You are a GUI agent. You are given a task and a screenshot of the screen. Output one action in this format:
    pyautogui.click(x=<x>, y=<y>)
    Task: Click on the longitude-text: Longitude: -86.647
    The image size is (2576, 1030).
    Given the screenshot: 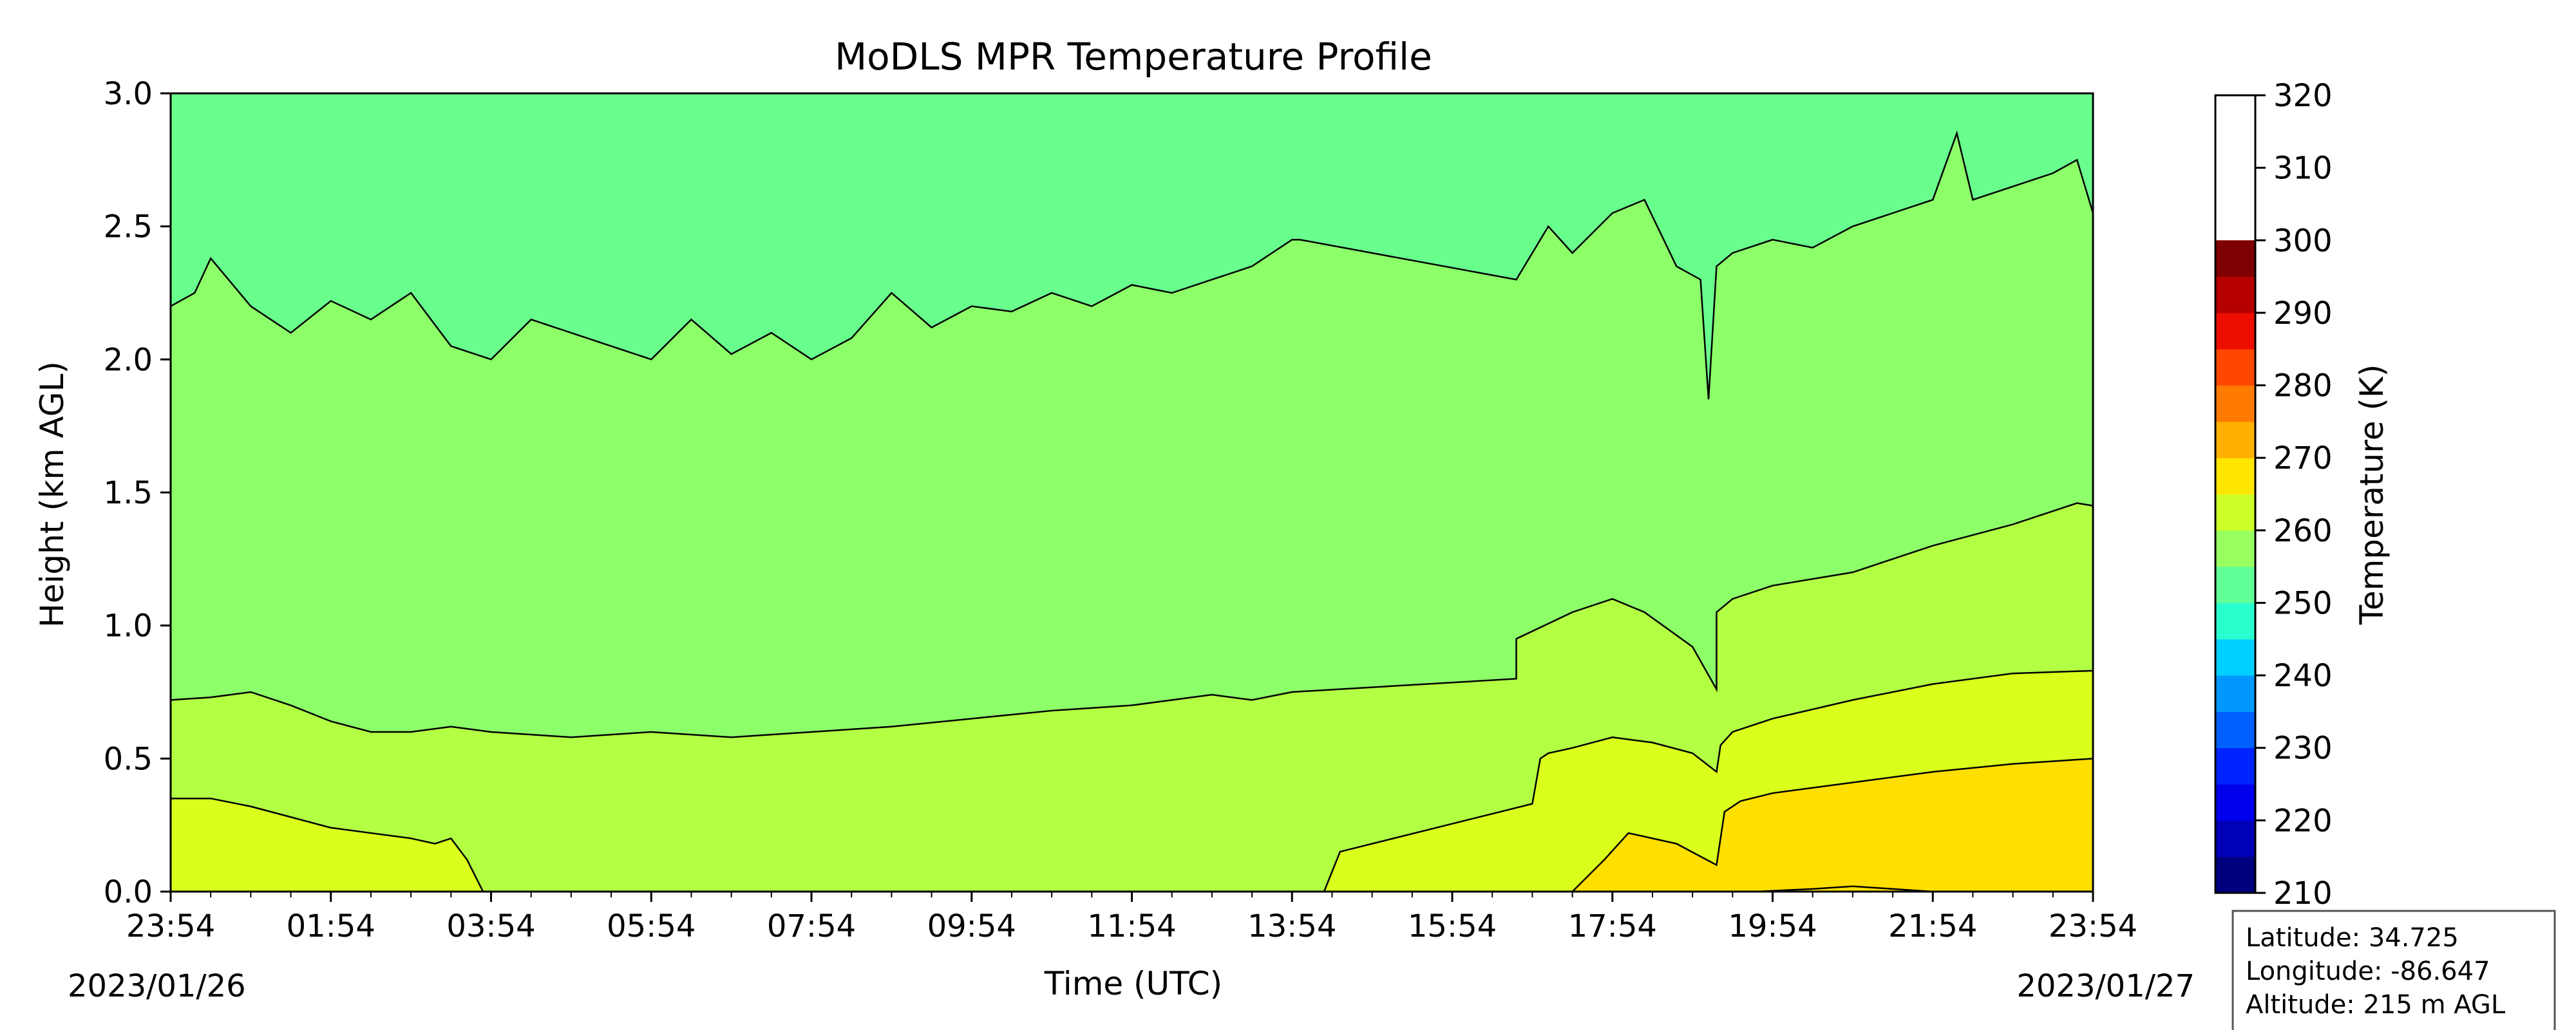 What is the action you would take?
    pyautogui.click(x=2368, y=971)
    